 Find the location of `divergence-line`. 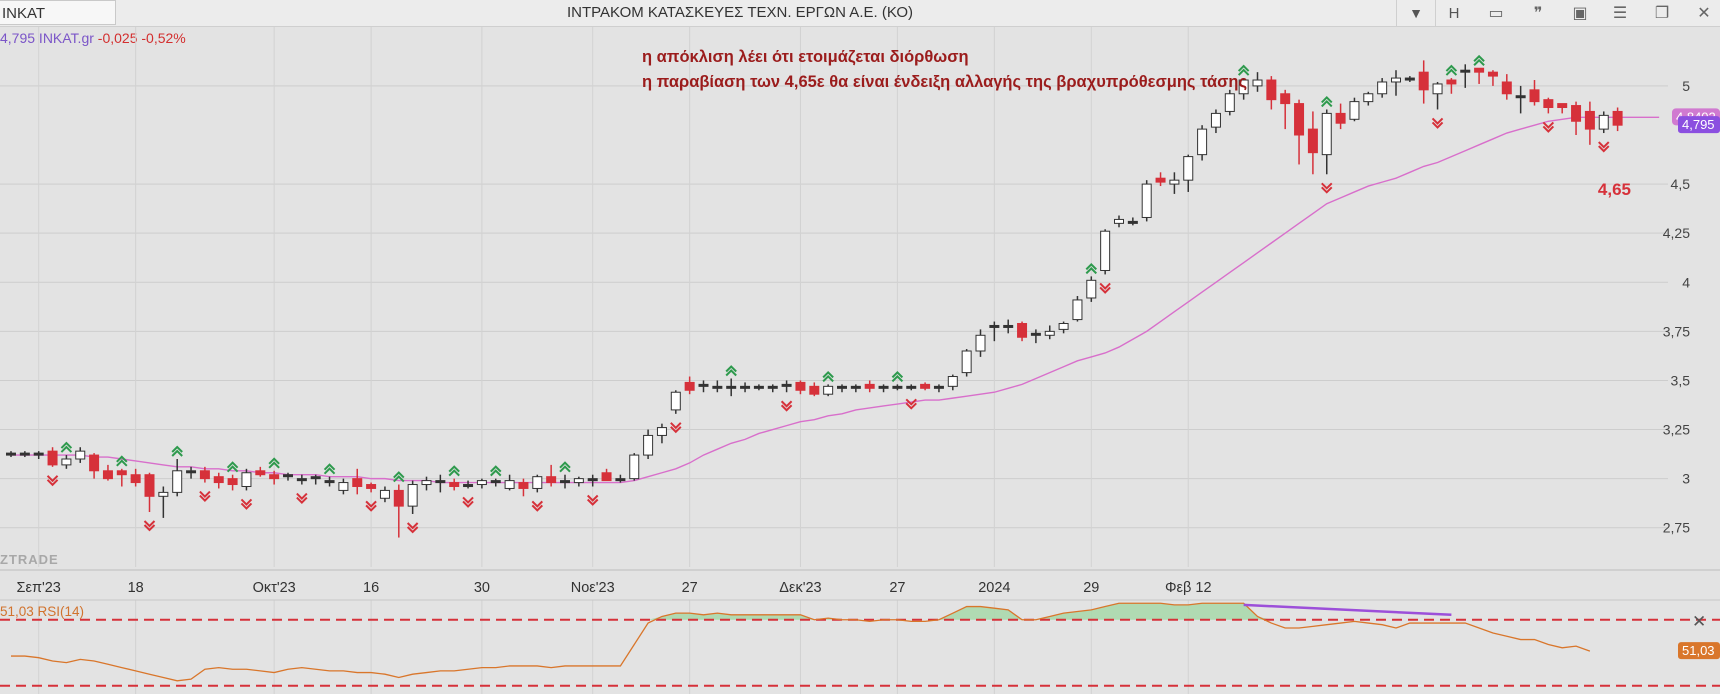

divergence-line is located at coordinates (1347, 610).